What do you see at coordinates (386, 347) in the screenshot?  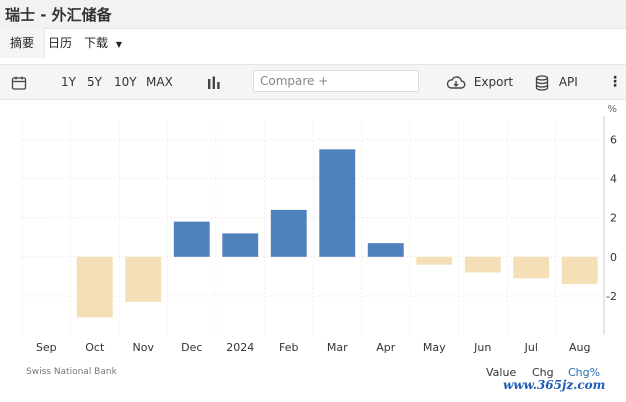 I see `x-tick-label: Apr` at bounding box center [386, 347].